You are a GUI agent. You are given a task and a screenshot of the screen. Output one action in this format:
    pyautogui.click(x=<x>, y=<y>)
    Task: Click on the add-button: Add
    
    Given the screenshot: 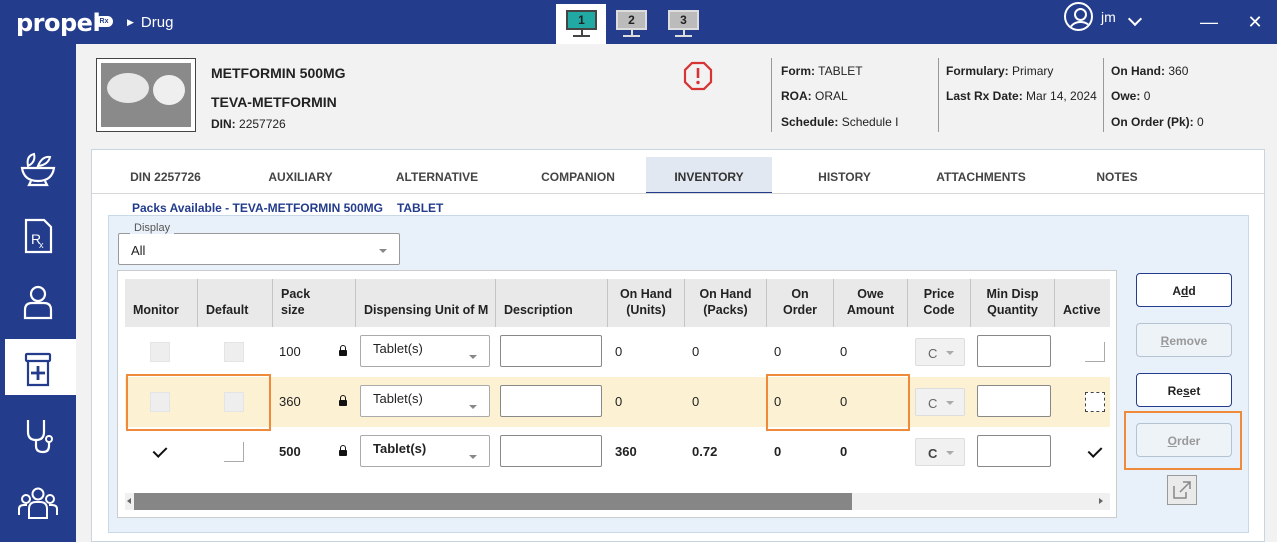 What is the action you would take?
    pyautogui.click(x=1184, y=290)
    